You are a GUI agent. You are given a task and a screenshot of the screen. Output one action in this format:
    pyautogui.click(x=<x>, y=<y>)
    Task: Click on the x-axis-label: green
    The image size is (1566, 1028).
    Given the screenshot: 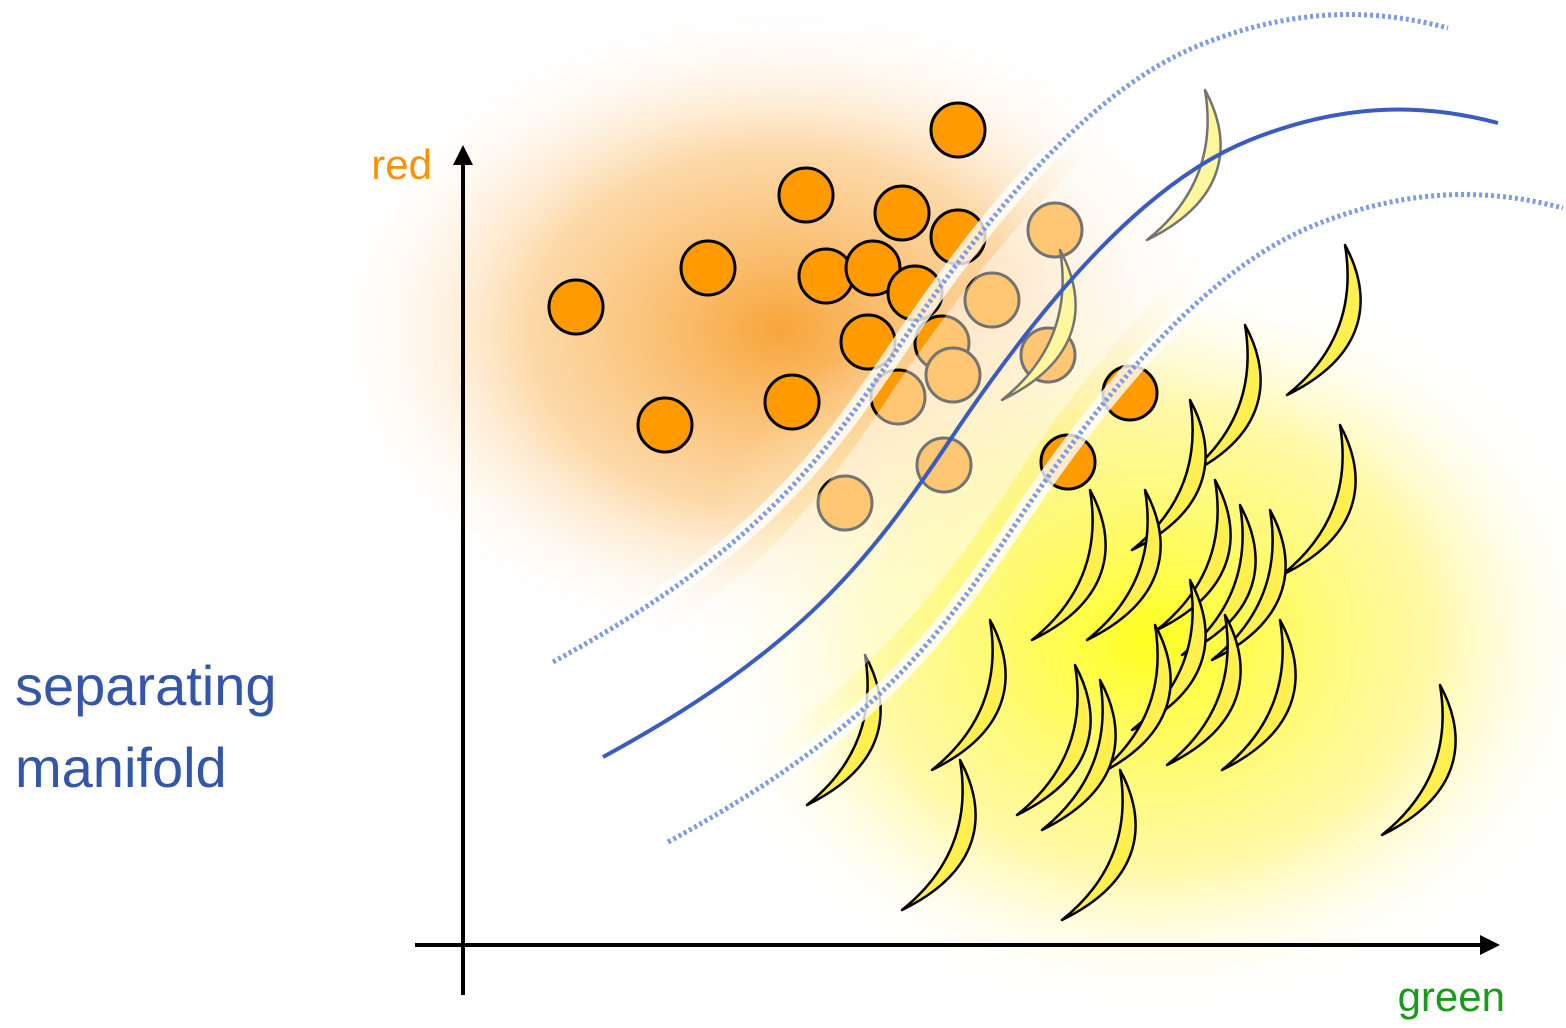 What is the action you would take?
    pyautogui.click(x=1451, y=996)
    